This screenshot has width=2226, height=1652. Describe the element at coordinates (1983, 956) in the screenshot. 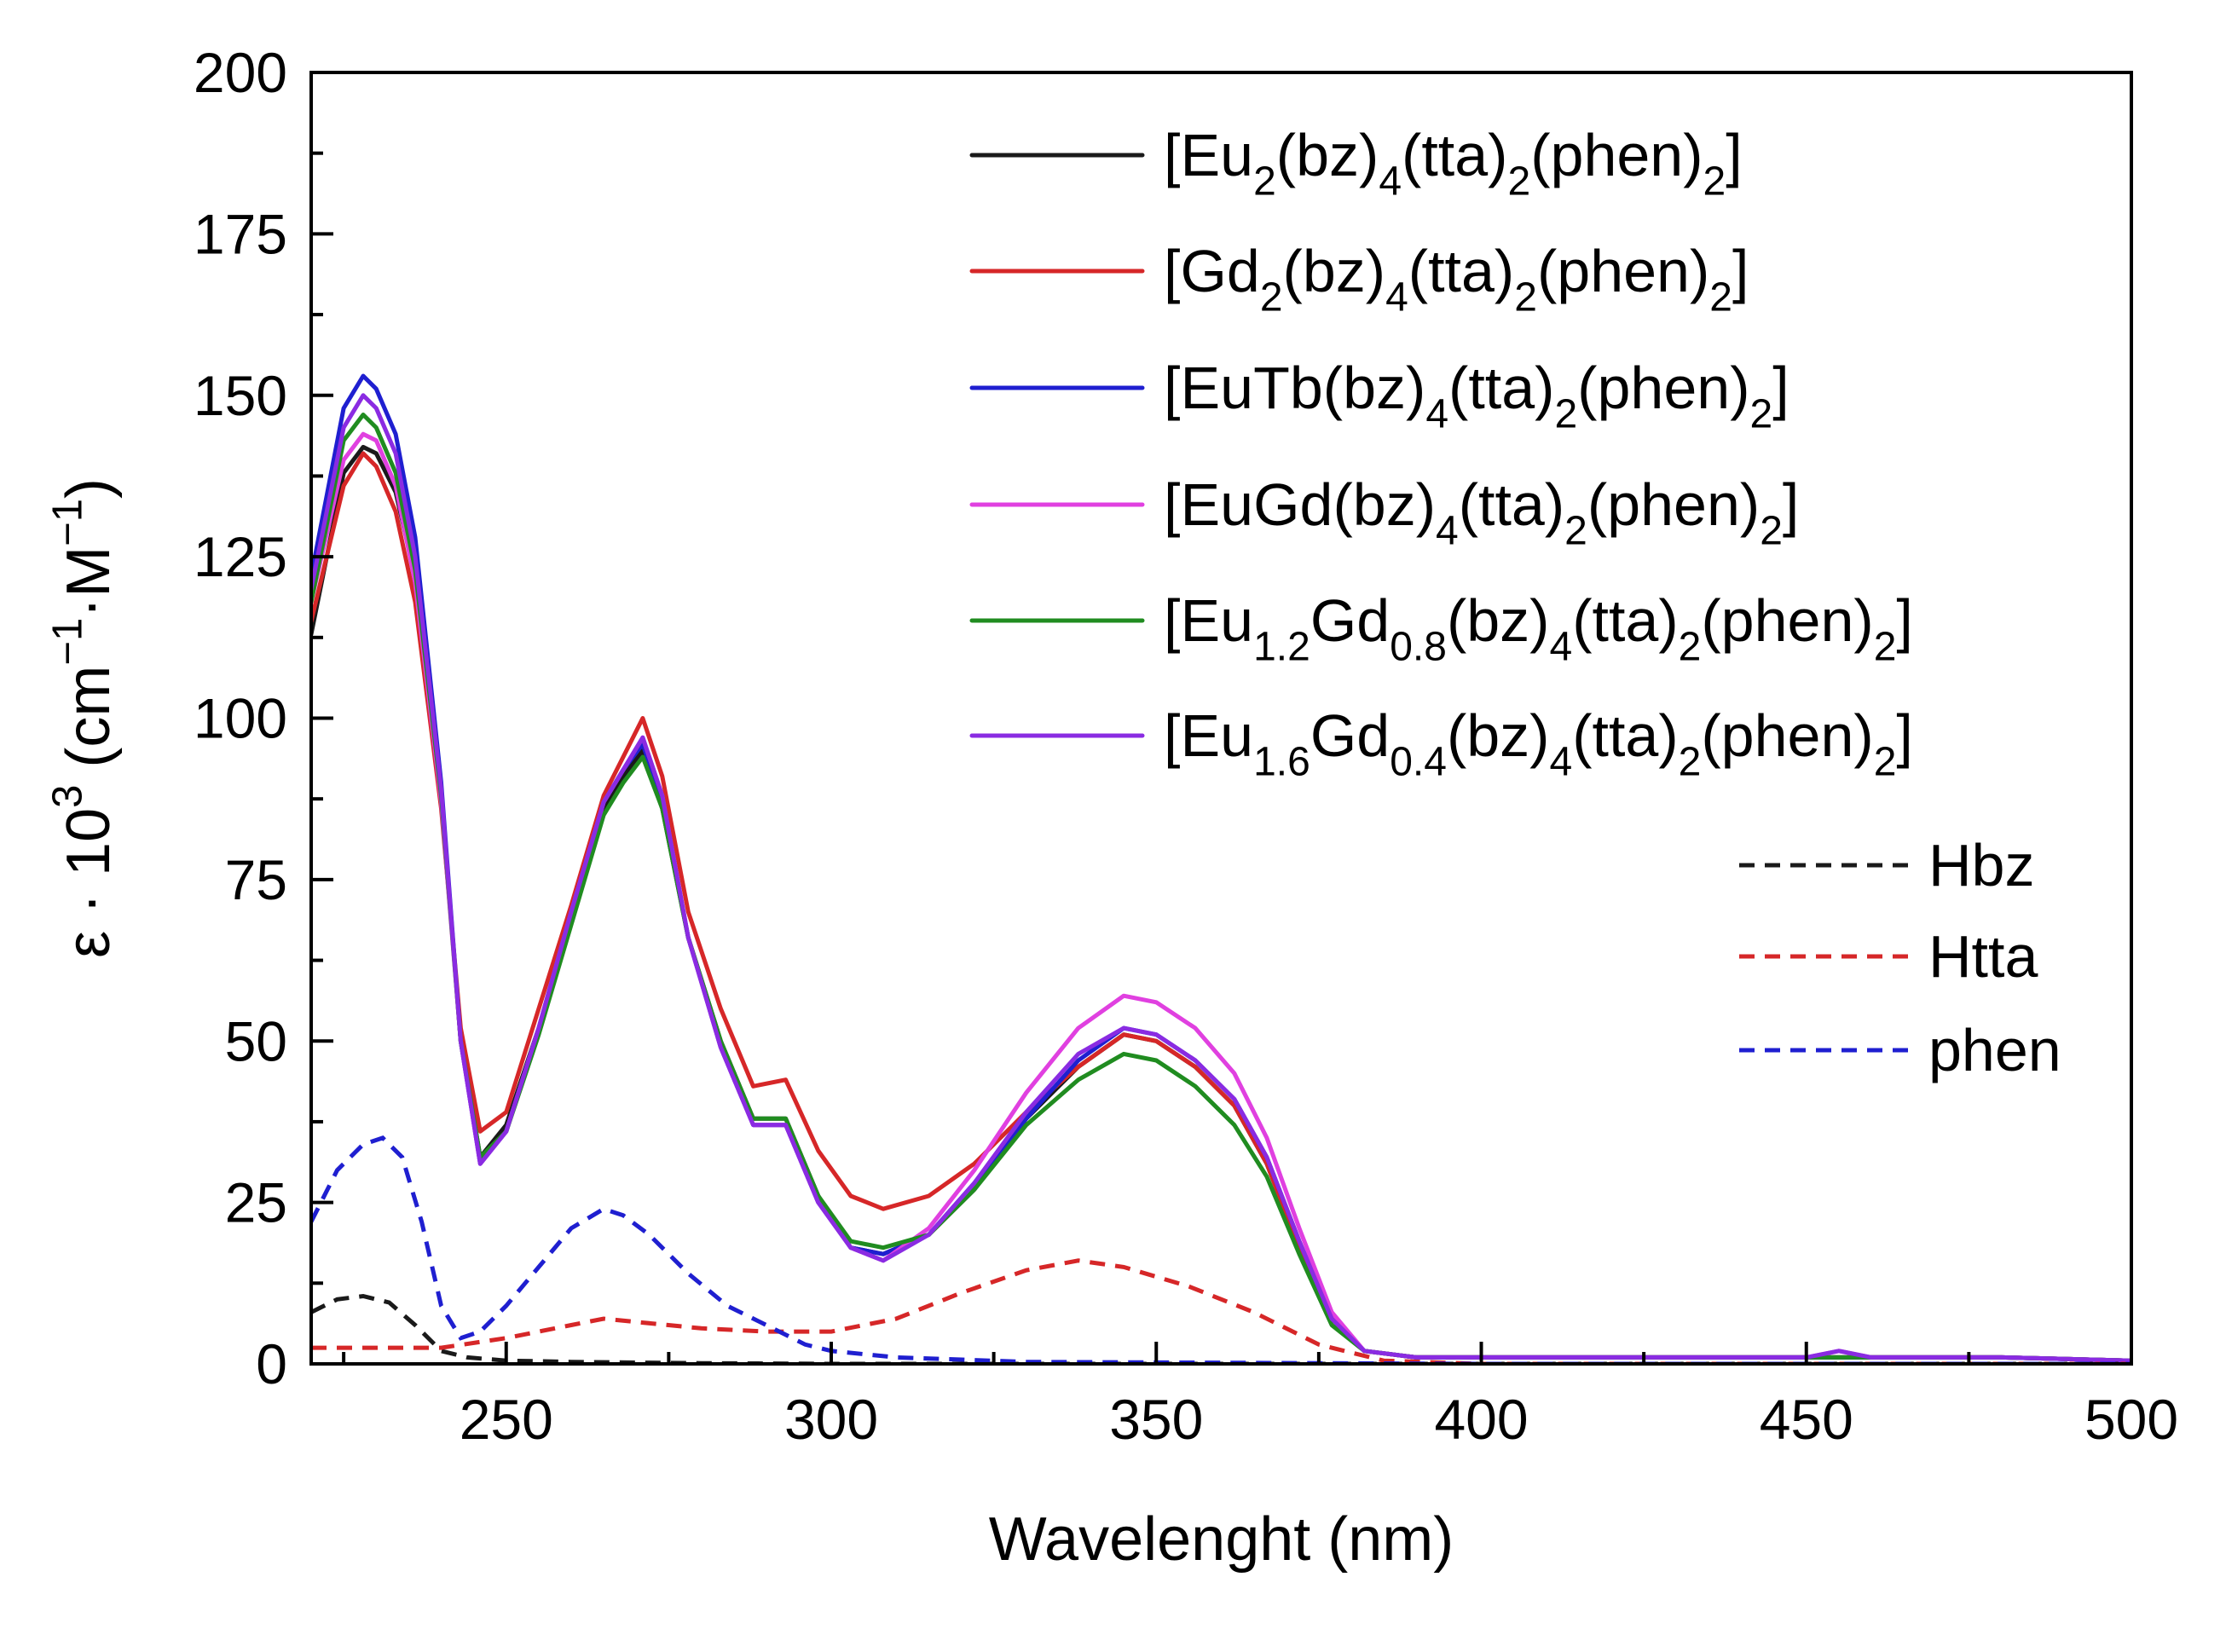

I see `legend-label: Htta` at that location.